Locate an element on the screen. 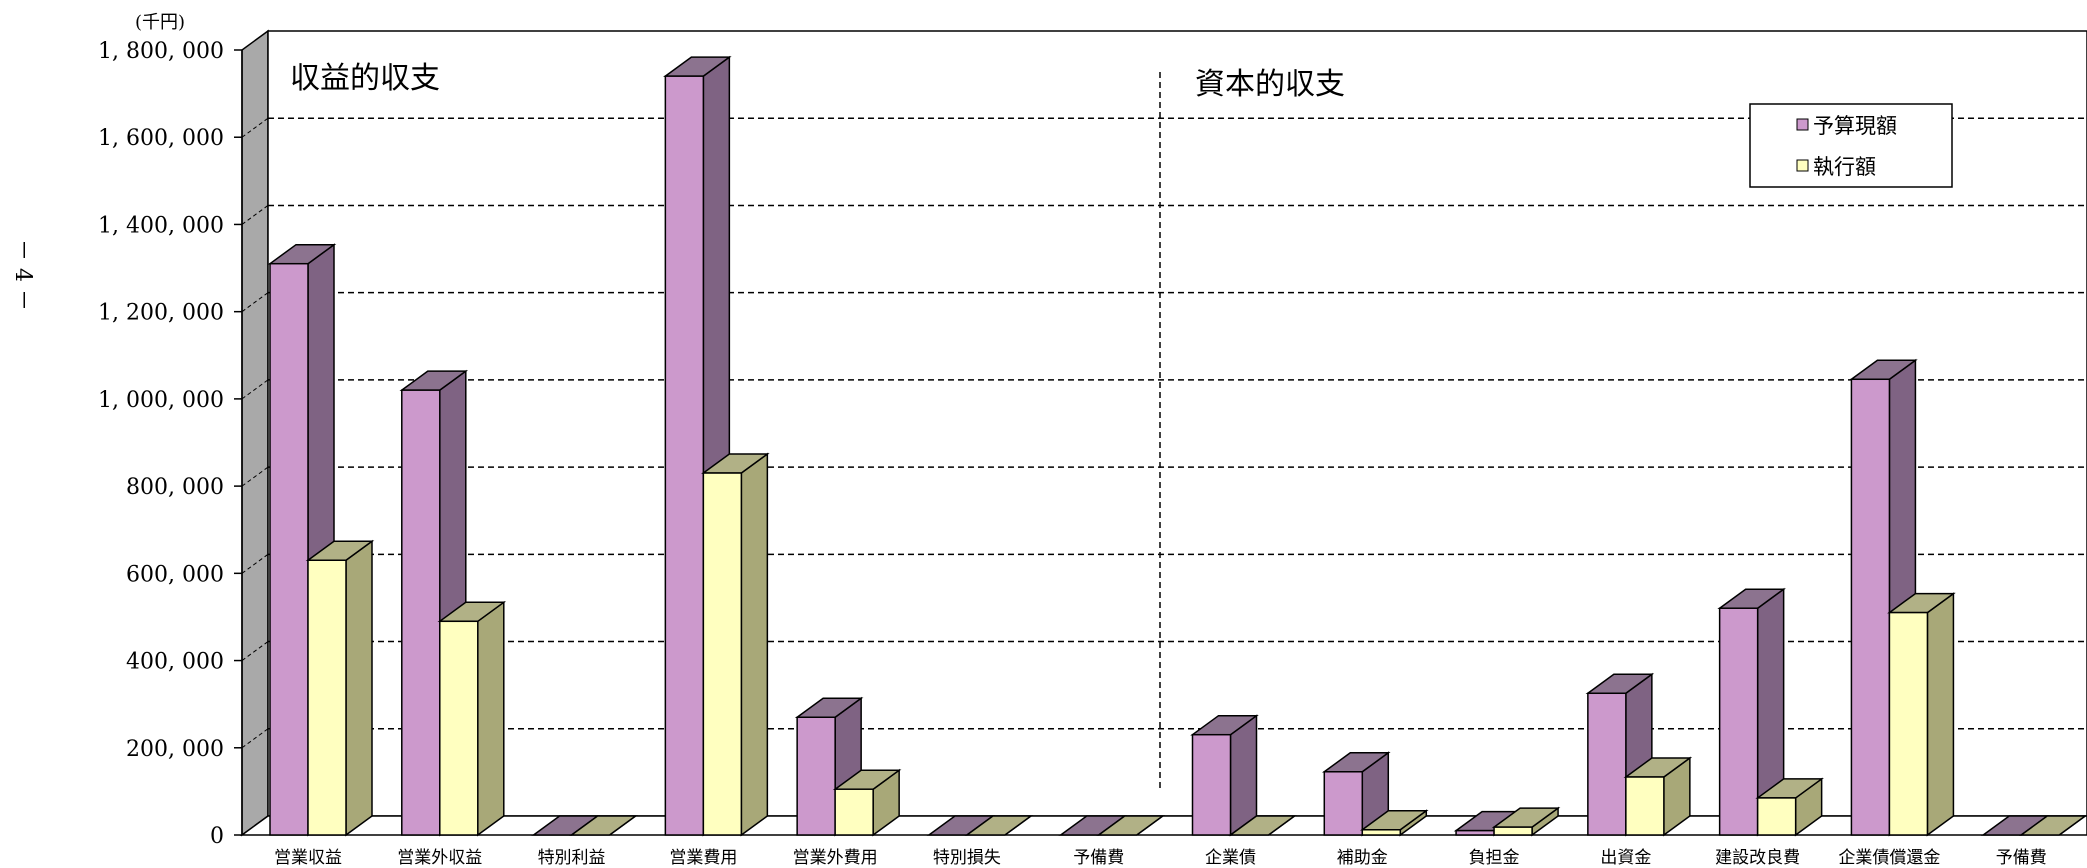 This screenshot has width=2087, height=868. x-tick-label: 営業費用 is located at coordinates (703, 858).